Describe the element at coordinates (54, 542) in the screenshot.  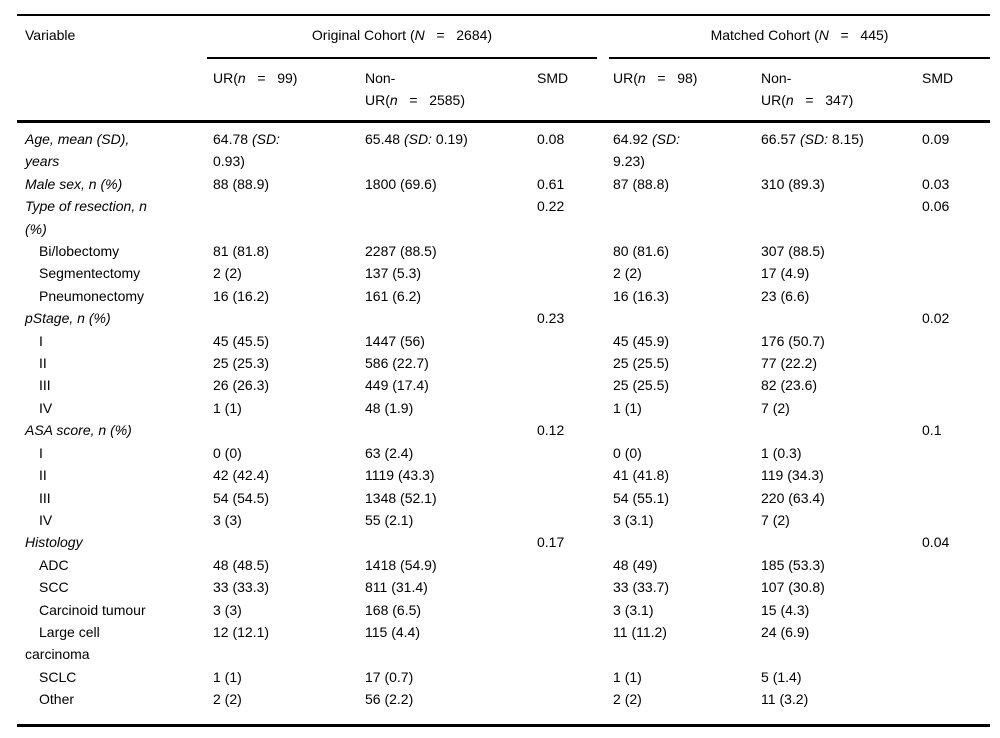
I see `row-label: Histology` at that location.